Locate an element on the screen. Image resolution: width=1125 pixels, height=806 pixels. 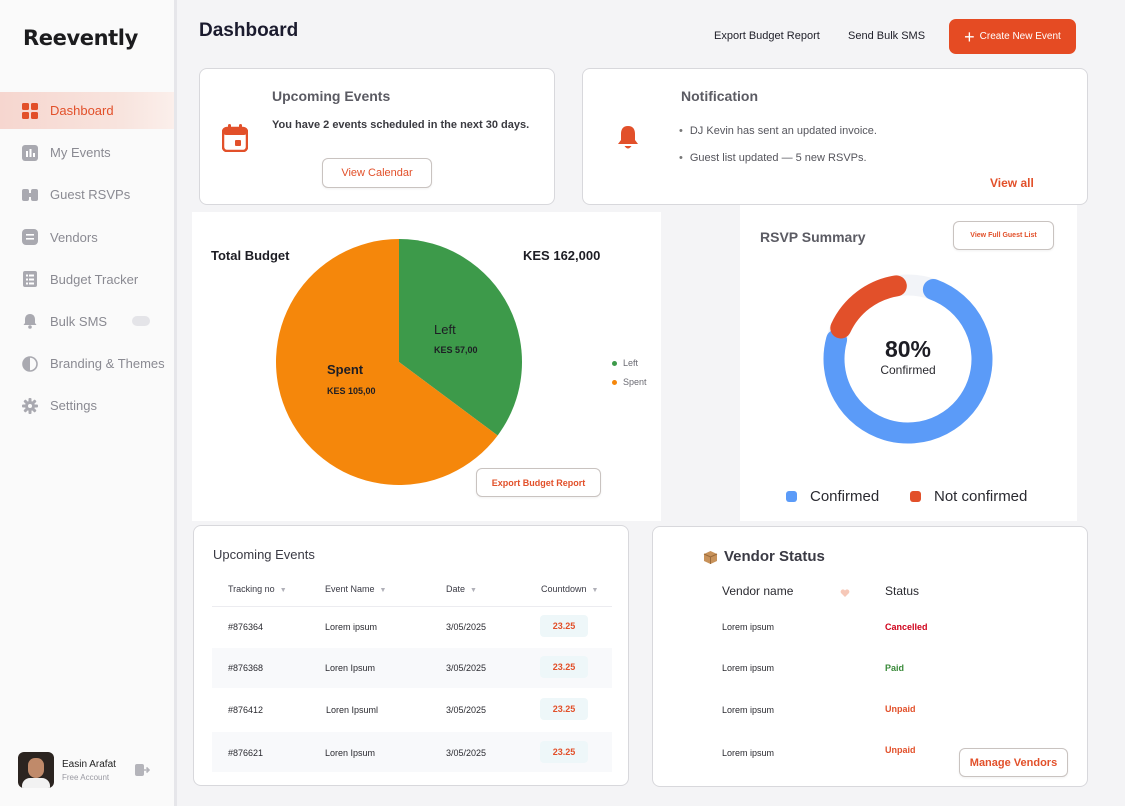
sidebar-item-budget-tracker: Budget Tracker is located at coordinates (87, 279).